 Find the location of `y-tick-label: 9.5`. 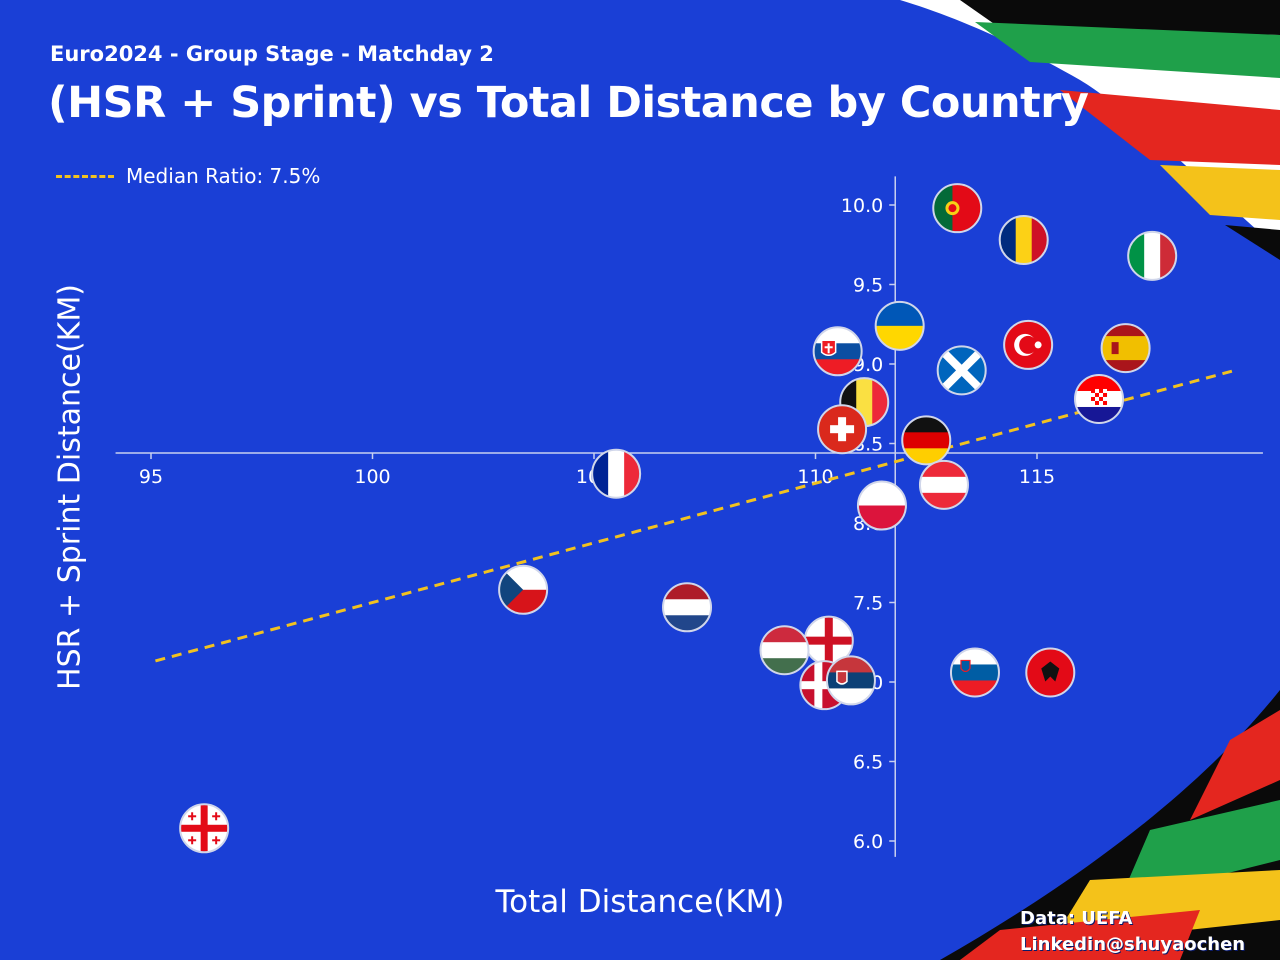

y-tick-label: 9.5 is located at coordinates (868, 286).